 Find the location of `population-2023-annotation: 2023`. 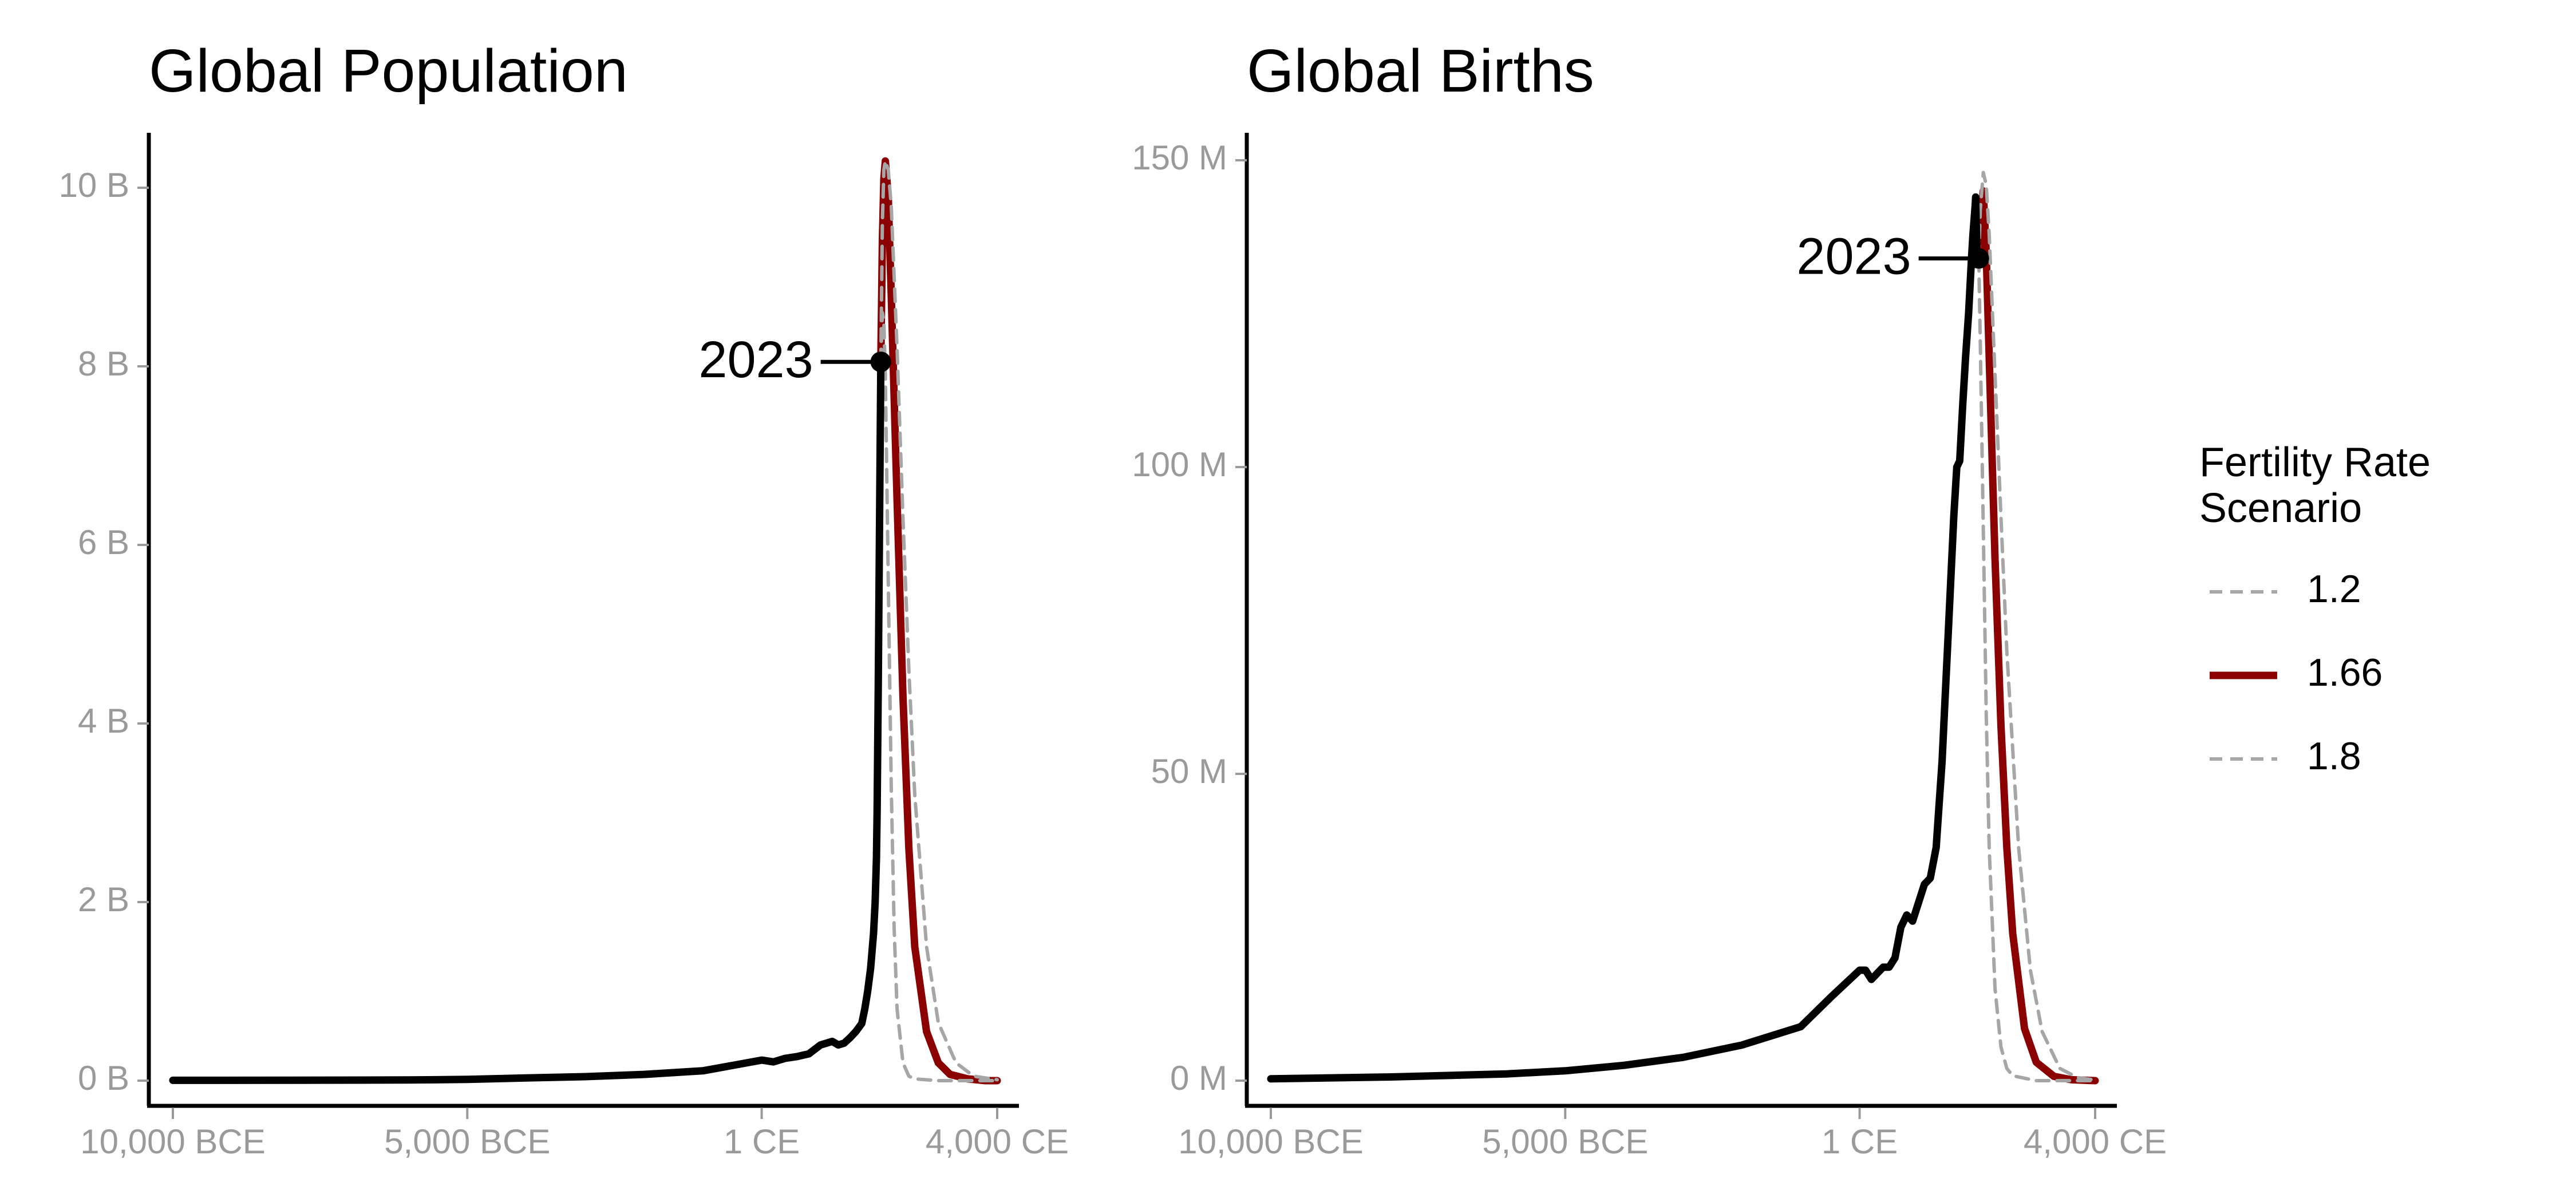

population-2023-annotation: 2023 is located at coordinates (794, 360).